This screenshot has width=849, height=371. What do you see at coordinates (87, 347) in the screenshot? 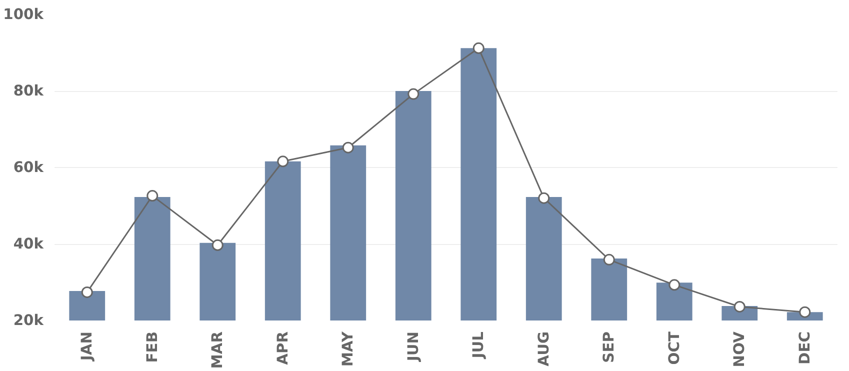
I see `x-tick-label: JAN` at bounding box center [87, 347].